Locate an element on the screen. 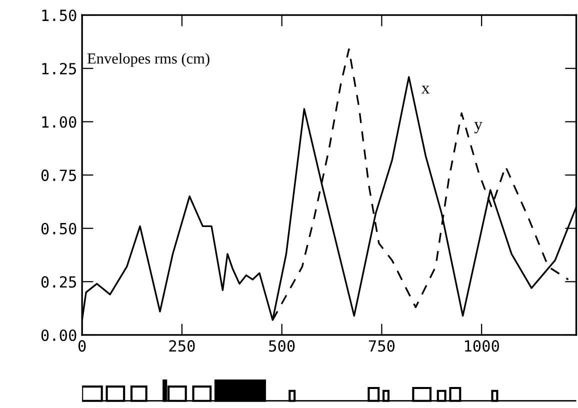 This screenshot has width=578, height=408. y-tick-label: 0.00 is located at coordinates (58, 335).